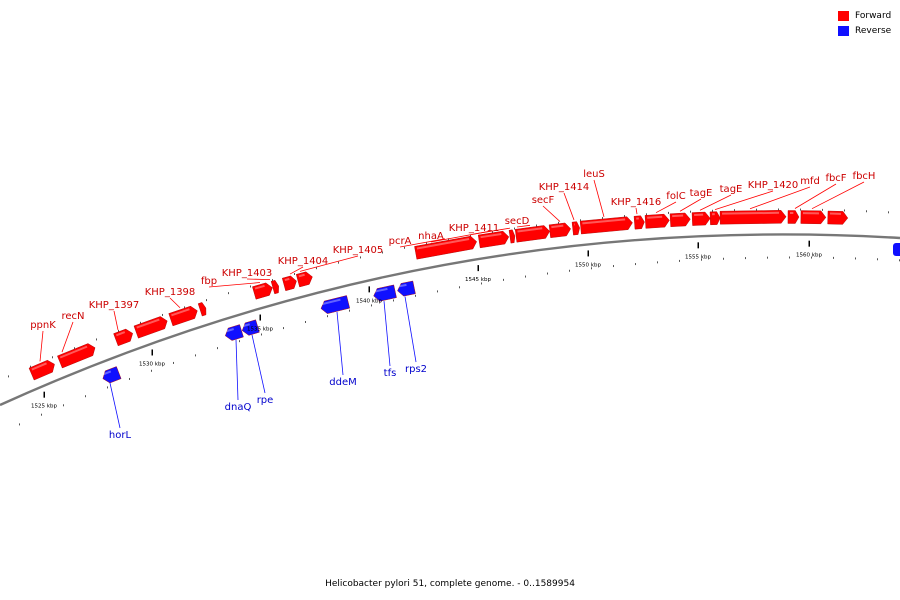 The height and width of the screenshot is (600, 900). What do you see at coordinates (247, 273) in the screenshot?
I see `forward-gene-label: KHP_1403` at bounding box center [247, 273].